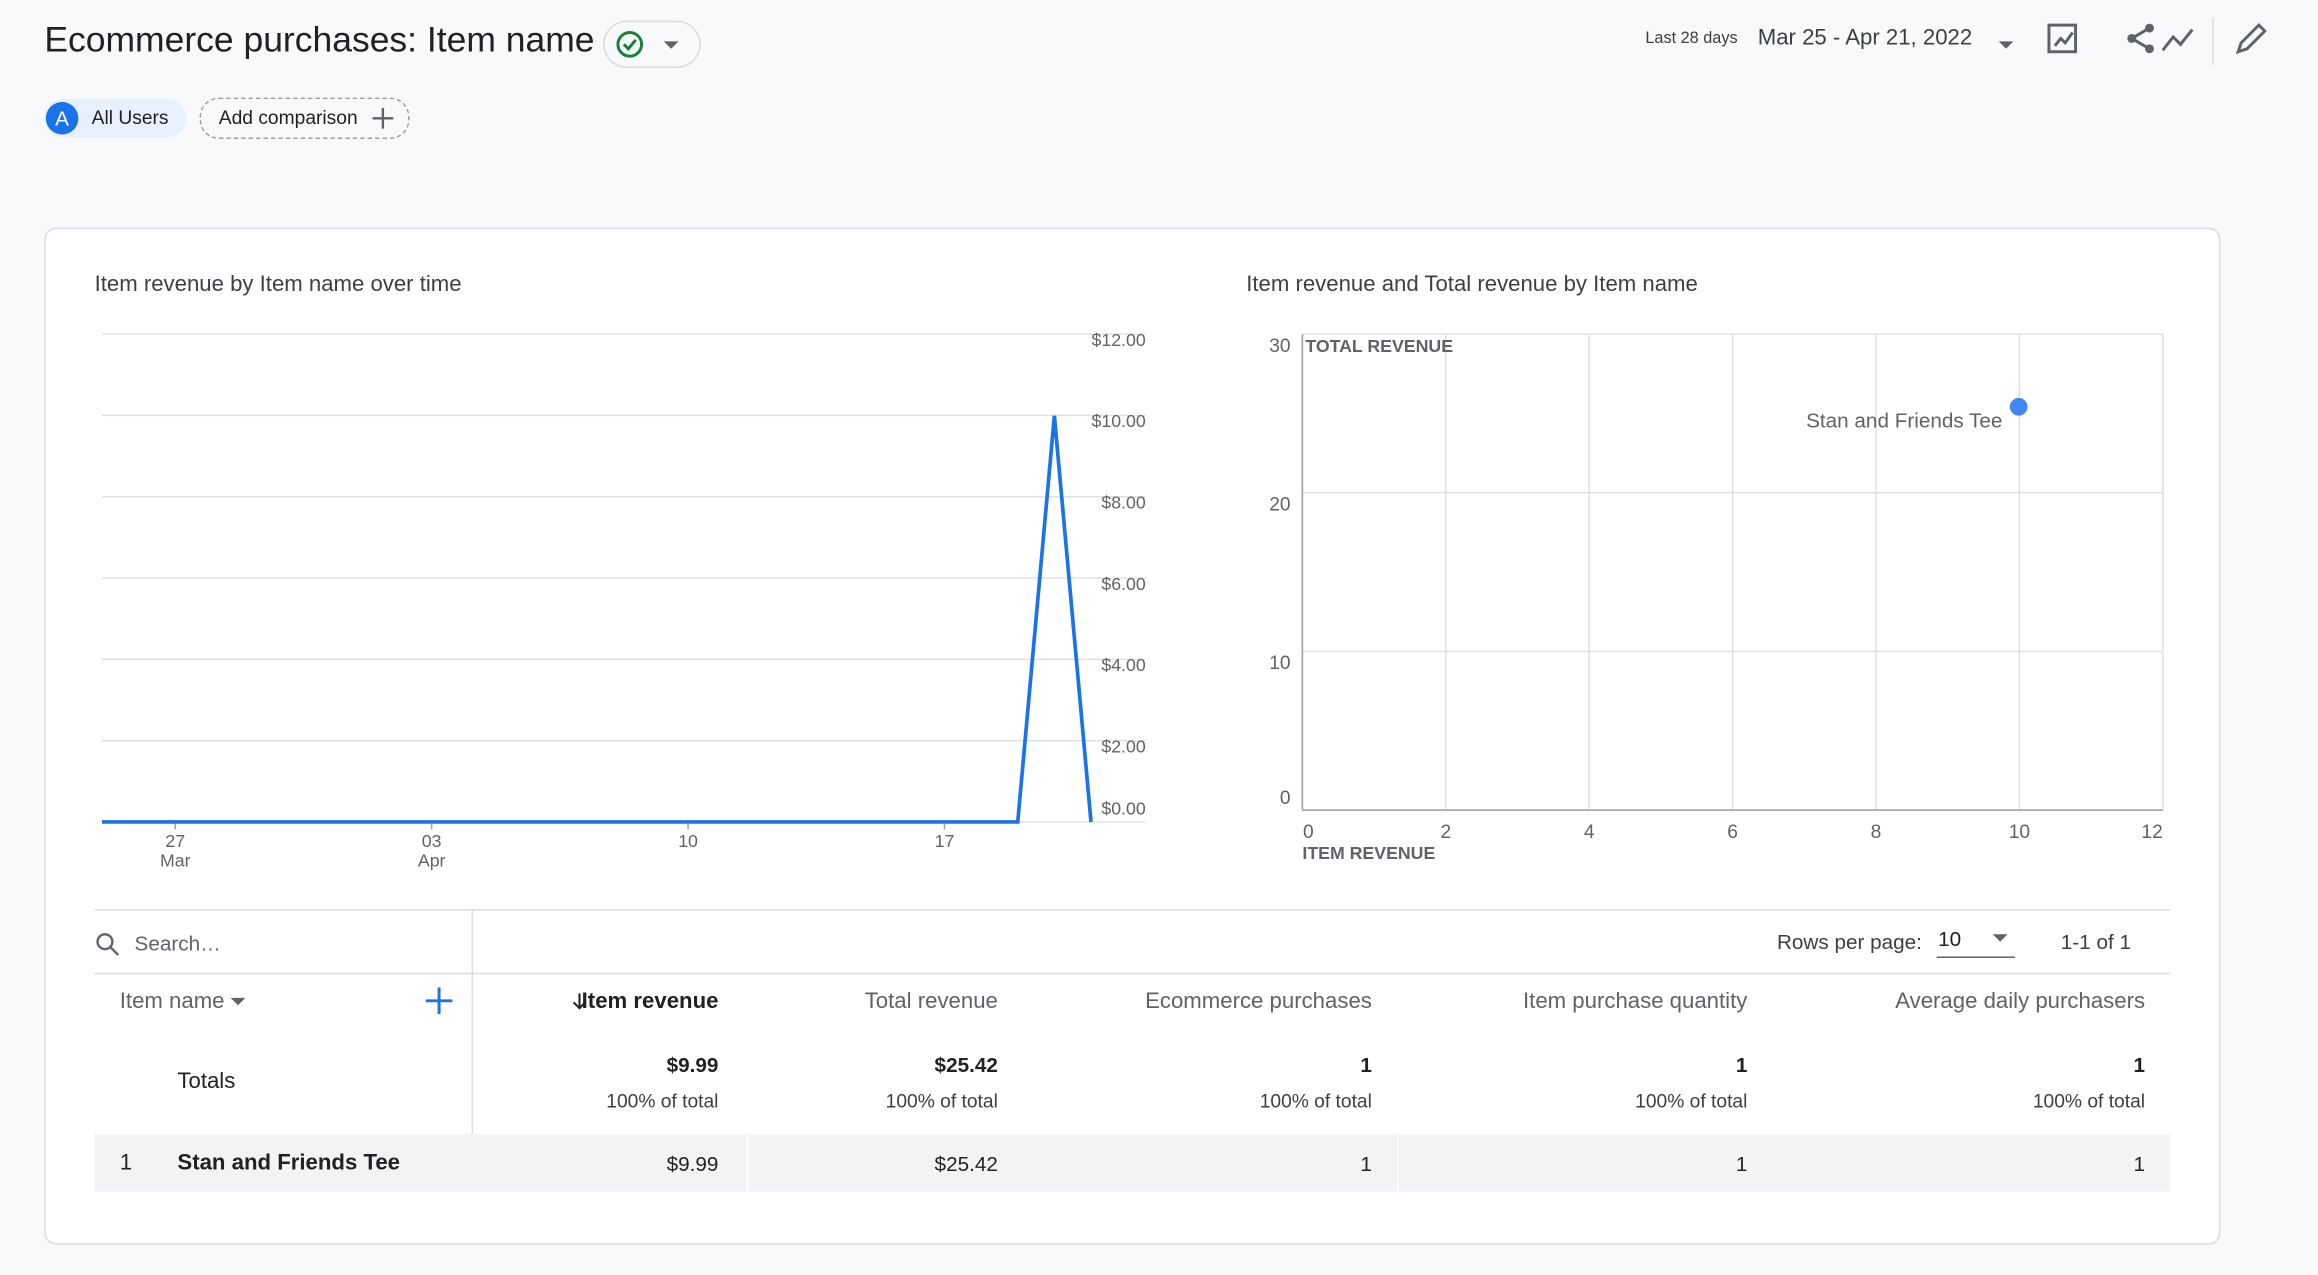 The height and width of the screenshot is (1275, 2318). I want to click on y-axis-title: TOTAL REVENUE, so click(1379, 346).